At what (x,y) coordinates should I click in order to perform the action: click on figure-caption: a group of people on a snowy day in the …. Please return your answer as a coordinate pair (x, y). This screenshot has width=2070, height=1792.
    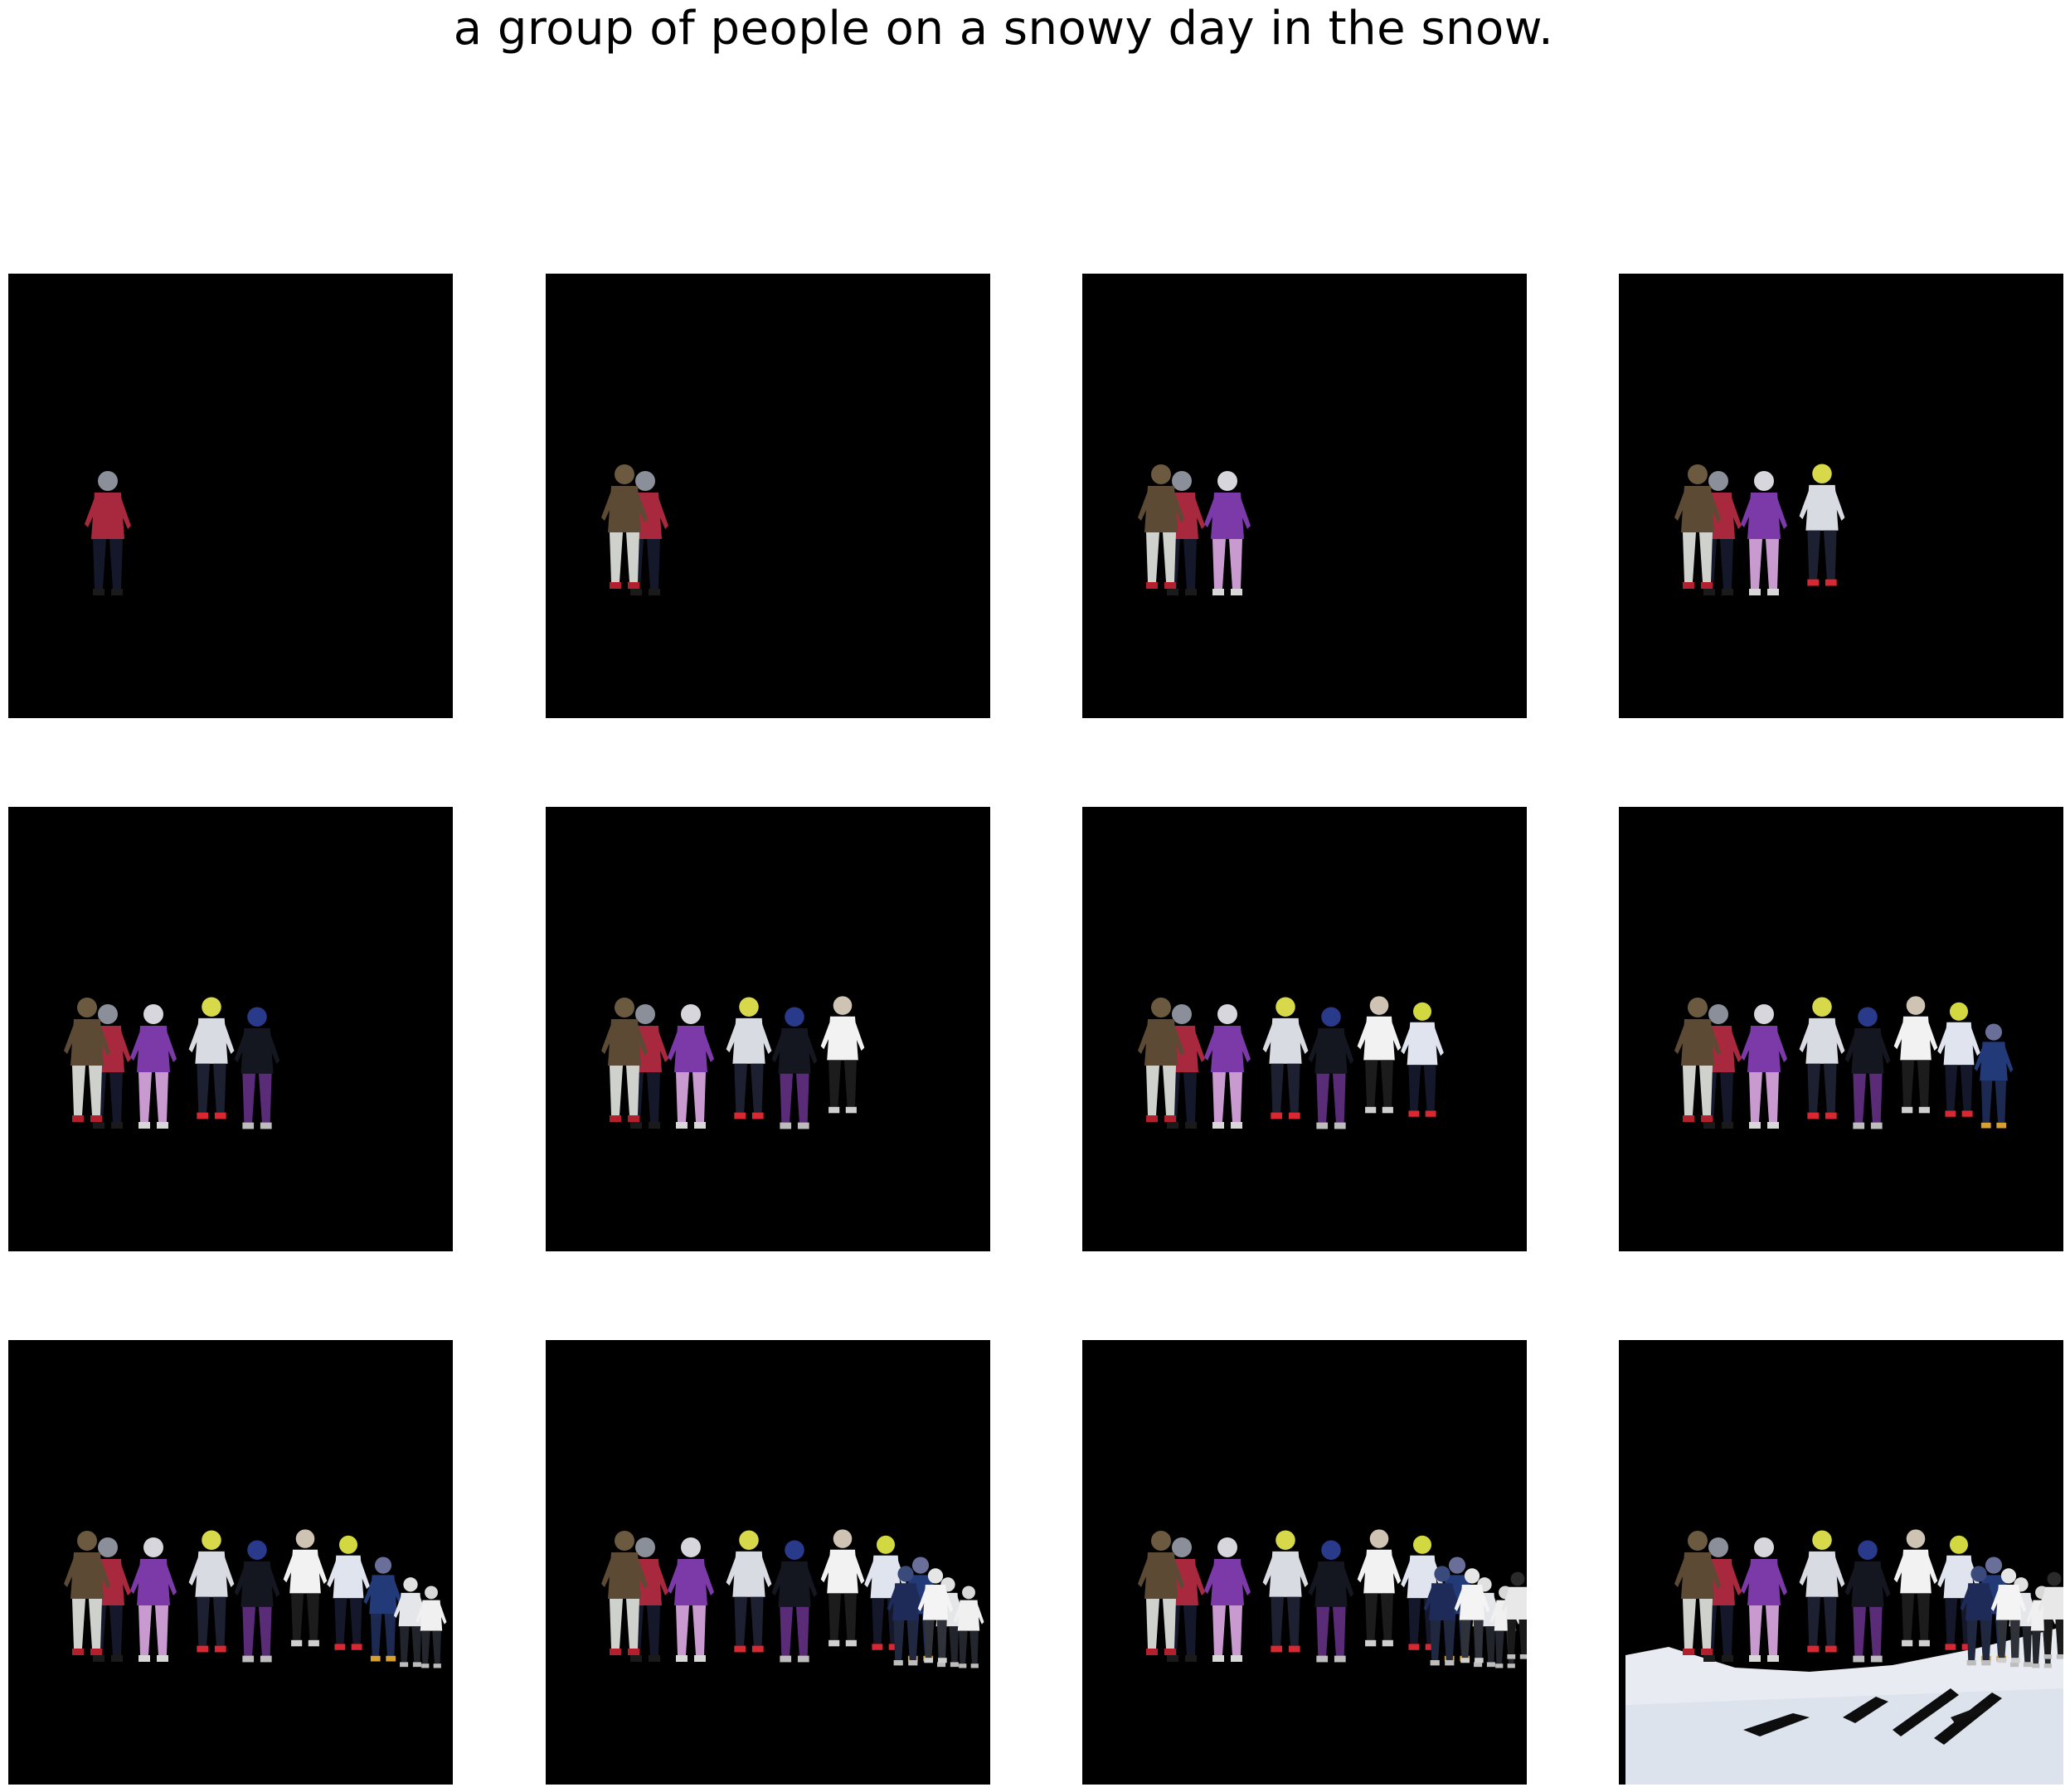
    Looking at the image, I should click on (1004, 29).